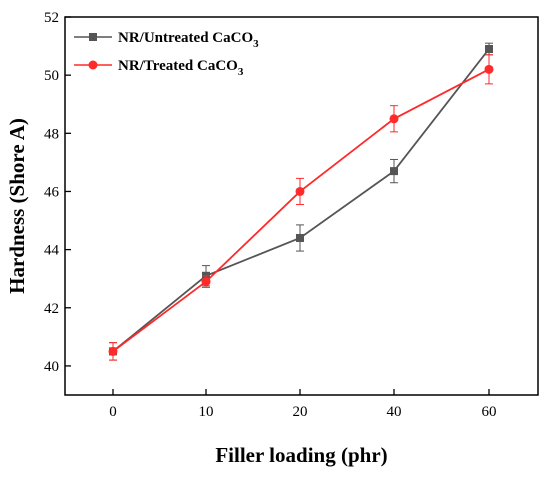 This screenshot has width=550, height=477. Describe the element at coordinates (241, 72) in the screenshot. I see `legend-label-treated-sub: 3` at that location.